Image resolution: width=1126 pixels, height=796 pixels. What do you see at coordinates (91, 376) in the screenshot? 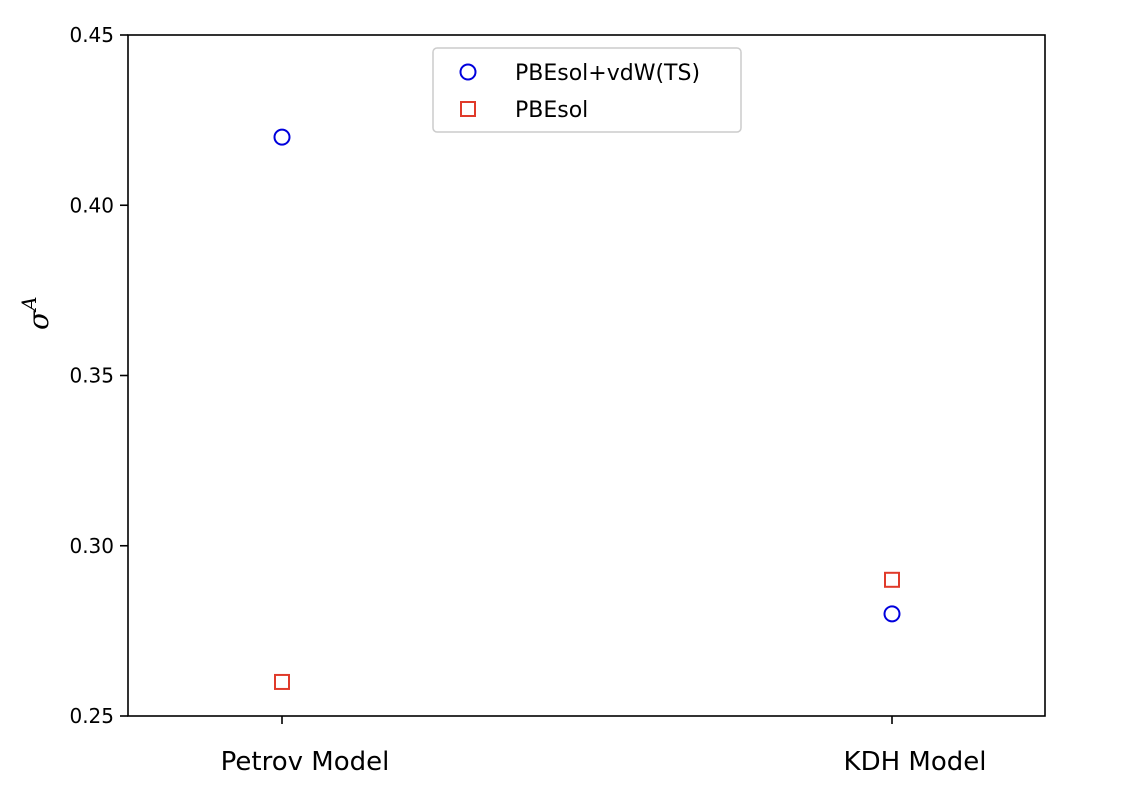
I see `y-tick-label: 0.35` at bounding box center [91, 376].